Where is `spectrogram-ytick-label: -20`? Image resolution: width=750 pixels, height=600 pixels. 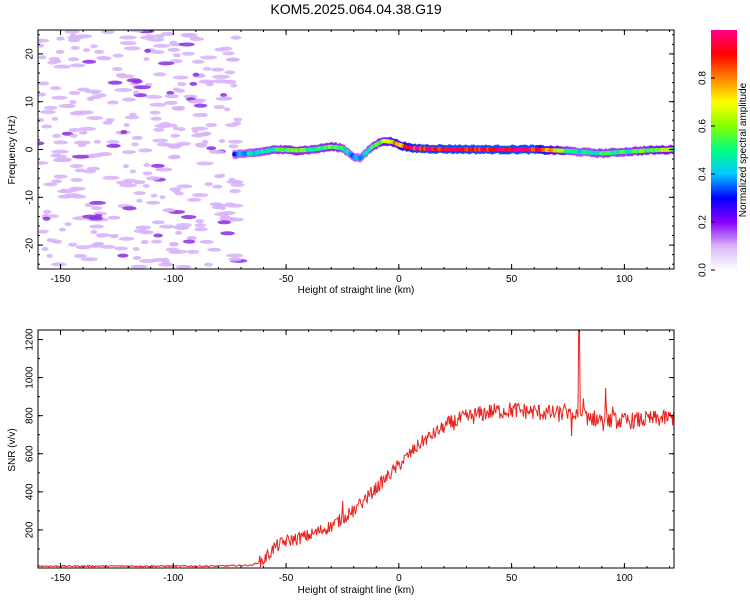 spectrogram-ytick-label: -20 is located at coordinates (30, 244).